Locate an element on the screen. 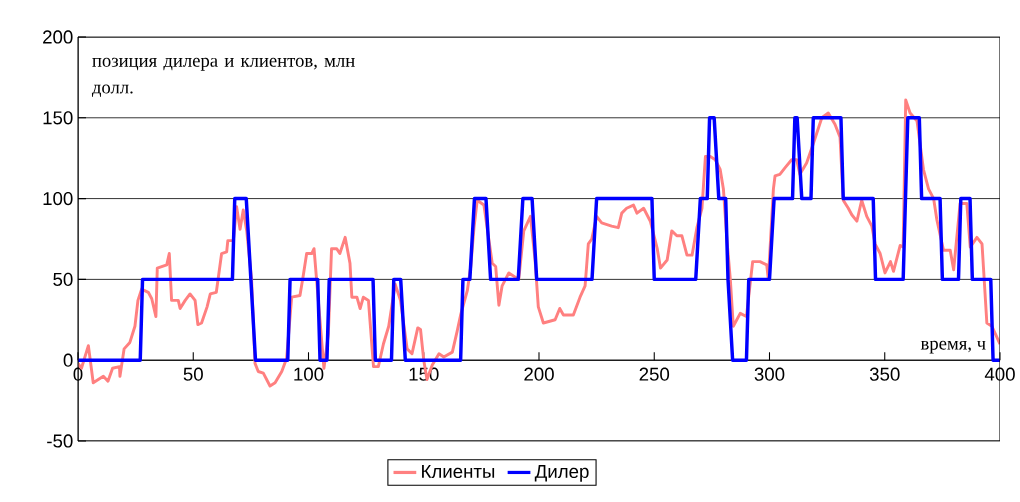  x-tick-label: 50 is located at coordinates (193, 374).